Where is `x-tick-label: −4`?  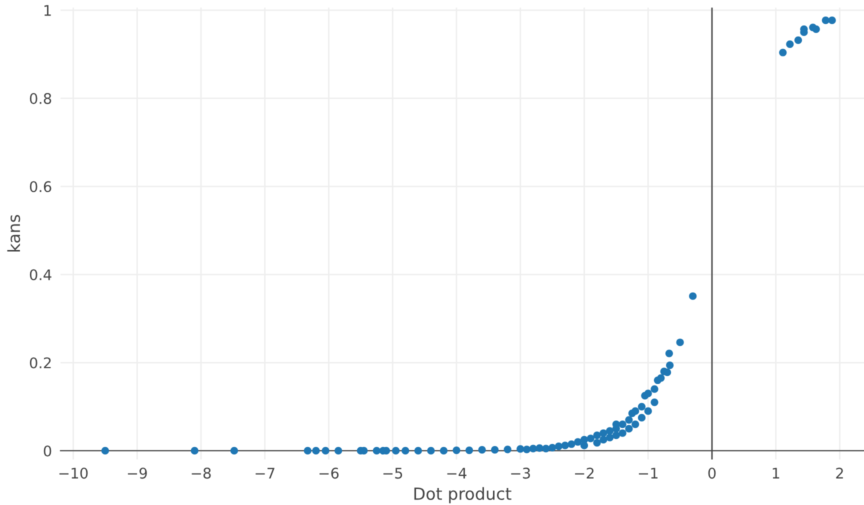
x-tick-label: −4 is located at coordinates (456, 473).